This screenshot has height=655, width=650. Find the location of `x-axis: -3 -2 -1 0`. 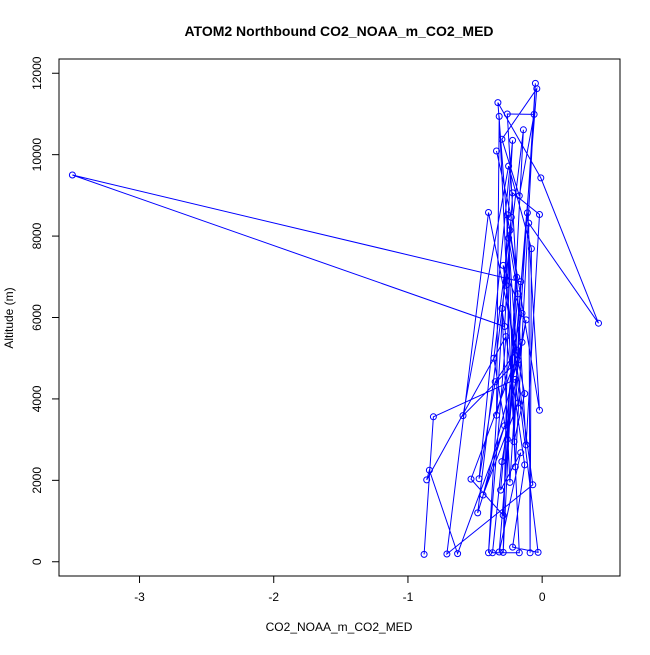

x-axis: -3 -2 -1 0 is located at coordinates (340, 589).